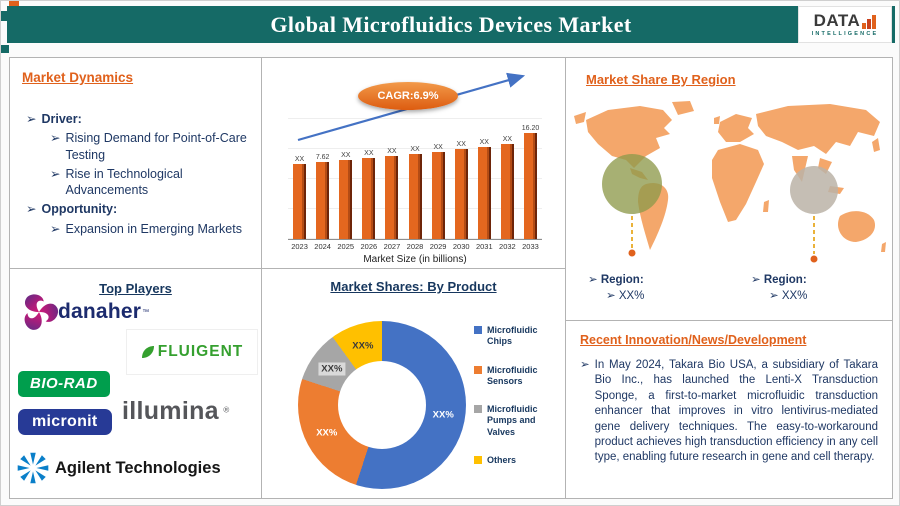 The image size is (900, 506). What do you see at coordinates (693, 340) in the screenshot?
I see `news-heading: Recent Innovation/News/Development` at bounding box center [693, 340].